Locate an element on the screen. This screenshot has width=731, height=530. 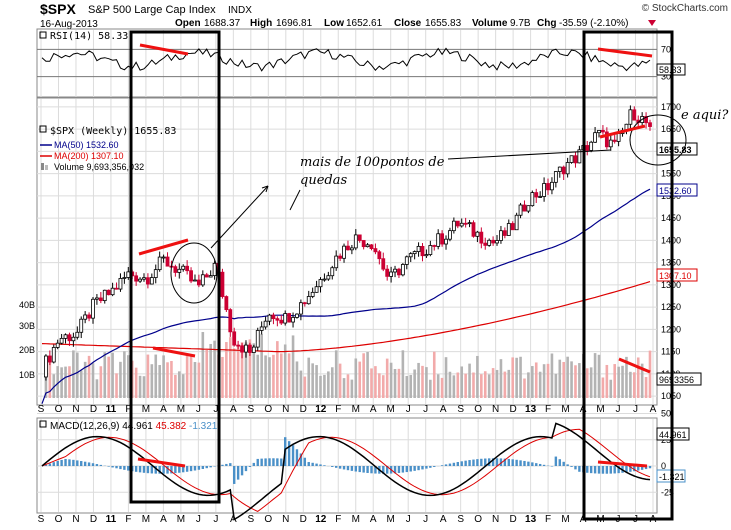
svg-text:MACD(12,26,9) 44.961: MACD(12,26,9) 44.961 45.382 -1.321 is located at coordinates (134, 426).